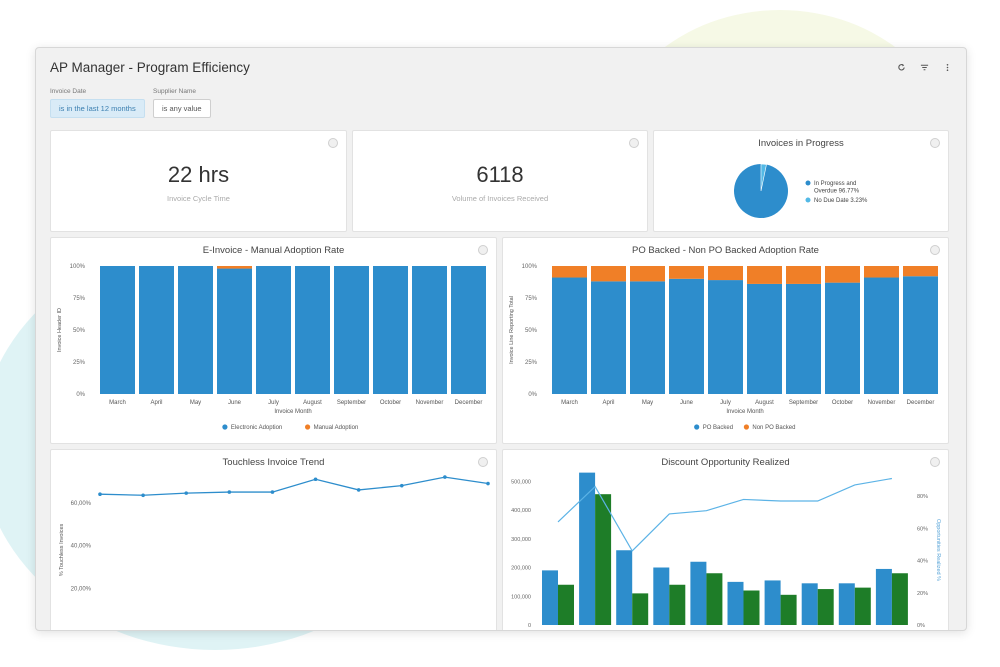 The height and width of the screenshot is (667, 1000). Describe the element at coordinates (725, 462) in the screenshot. I see `chart-title: Discount Opportunity Realized` at that location.